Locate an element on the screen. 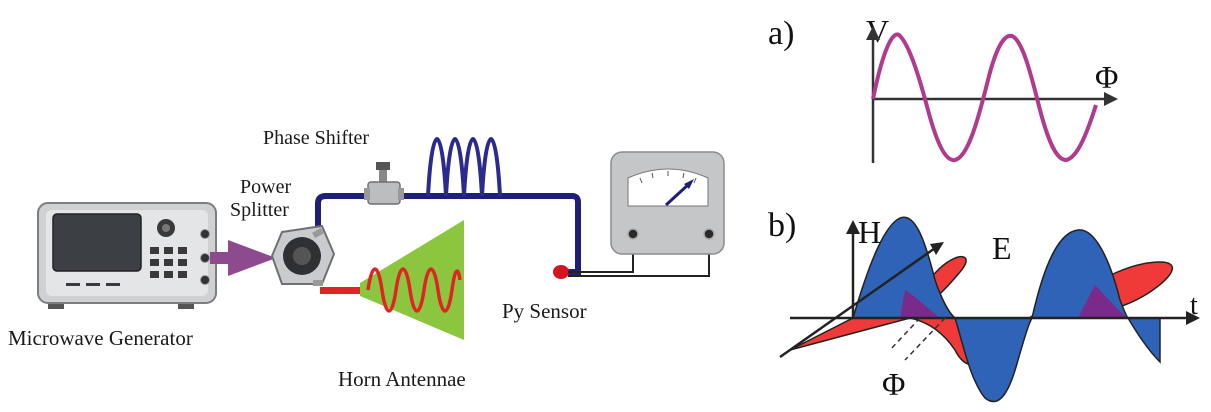  t-axis-label: t is located at coordinates (1194, 305).